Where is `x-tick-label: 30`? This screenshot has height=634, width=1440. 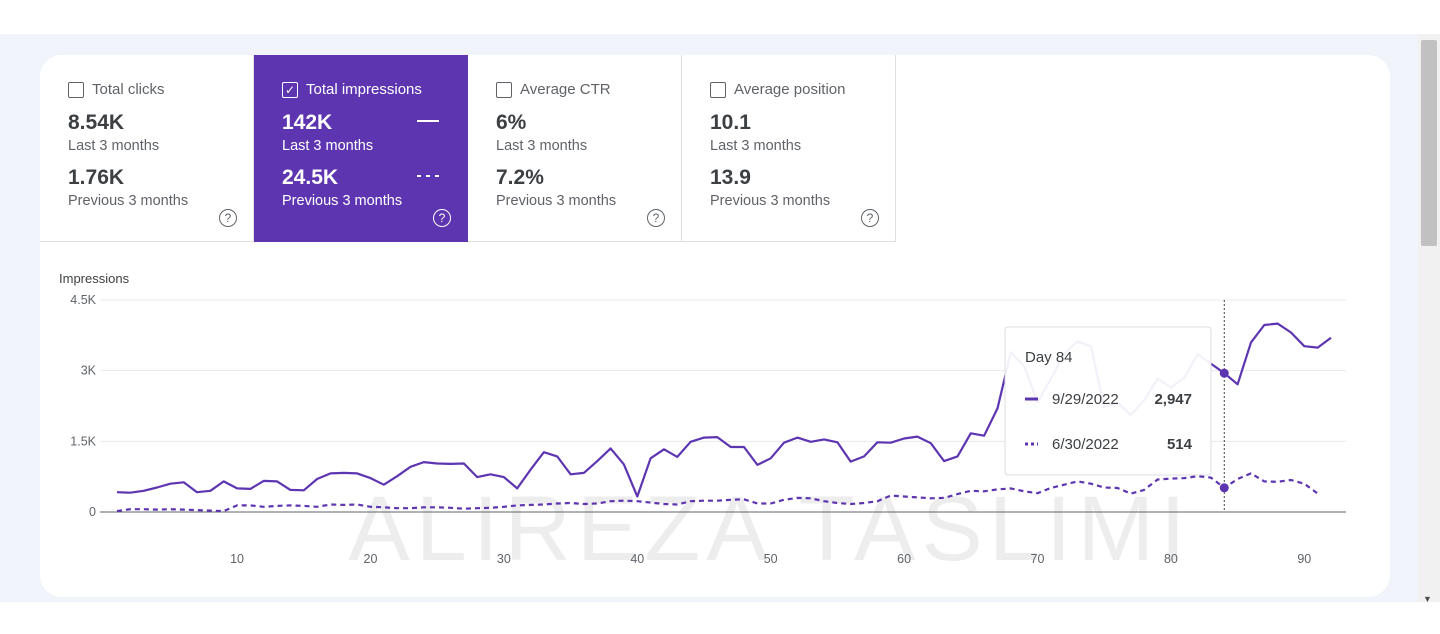
x-tick-label: 30 is located at coordinates (504, 559).